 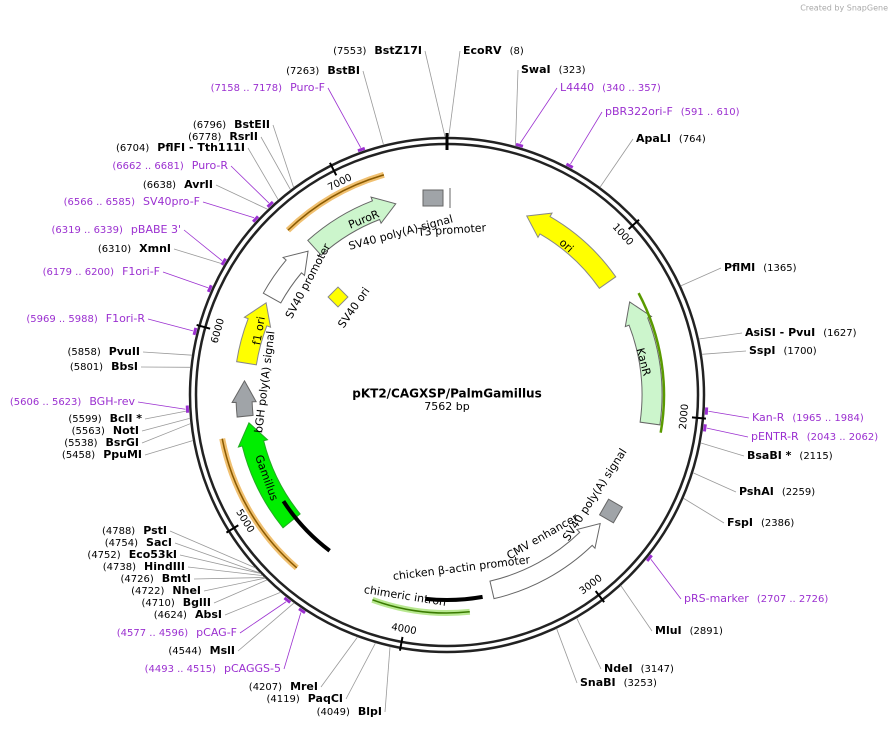 What do you see at coordinates (244, 399) in the screenshot?
I see `feature-arrow` at bounding box center [244, 399].